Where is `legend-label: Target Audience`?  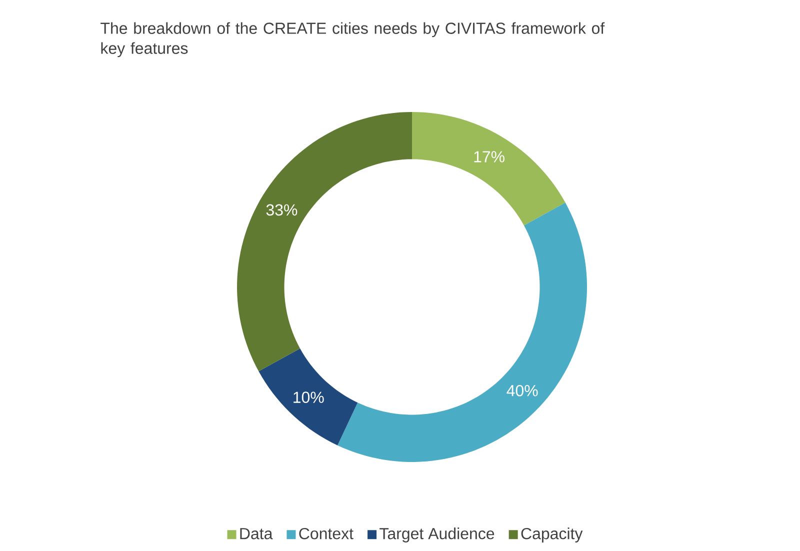 legend-label: Target Audience is located at coordinates (437, 535).